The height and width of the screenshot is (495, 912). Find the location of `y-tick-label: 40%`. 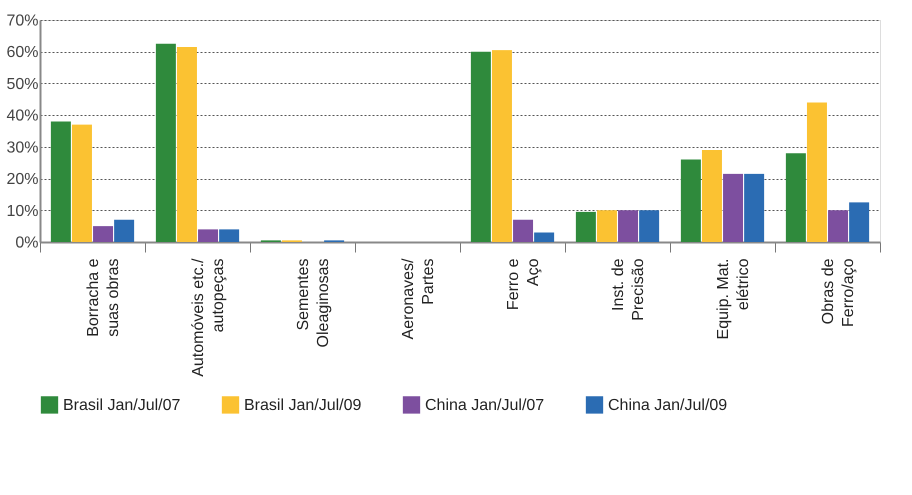

y-tick-label: 40% is located at coordinates (22, 116).